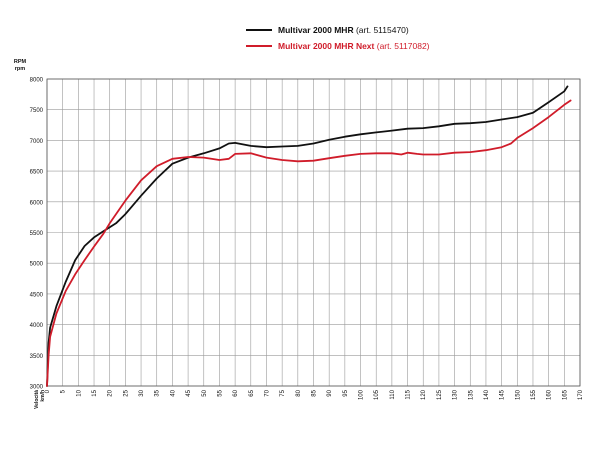 Image resolution: width=600 pixels, height=450 pixels. I want to click on legend-article-number: (art. 5117082), so click(403, 46).